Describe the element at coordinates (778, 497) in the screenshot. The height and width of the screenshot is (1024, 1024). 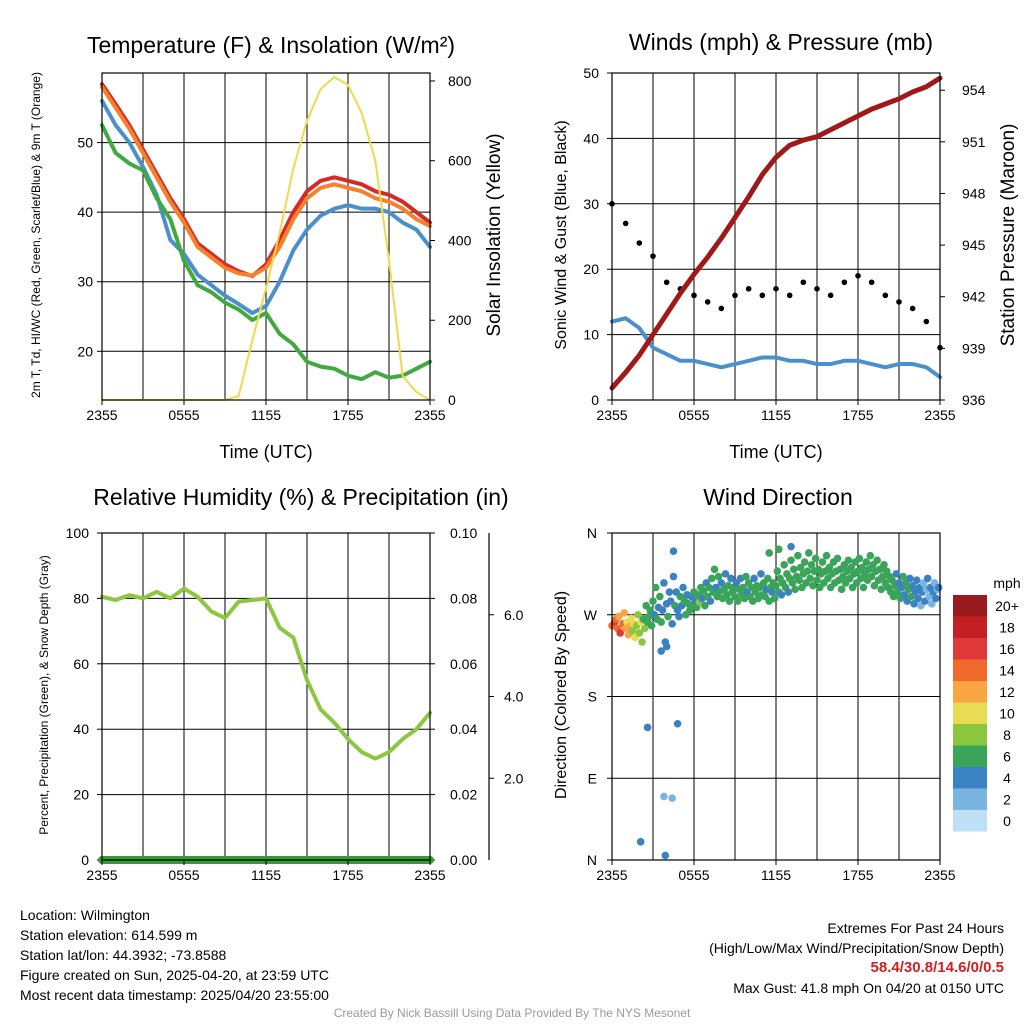
I see `winddir-chart-title: Wind Direction` at that location.